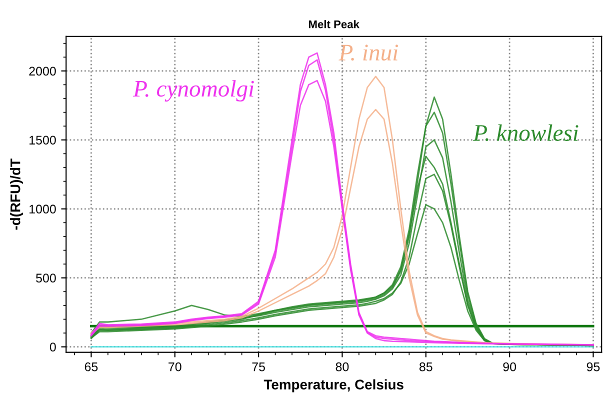 Image resolution: width=612 pixels, height=405 pixels. What do you see at coordinates (334, 24) in the screenshot?
I see `chart-title: Melt Peak` at bounding box center [334, 24].